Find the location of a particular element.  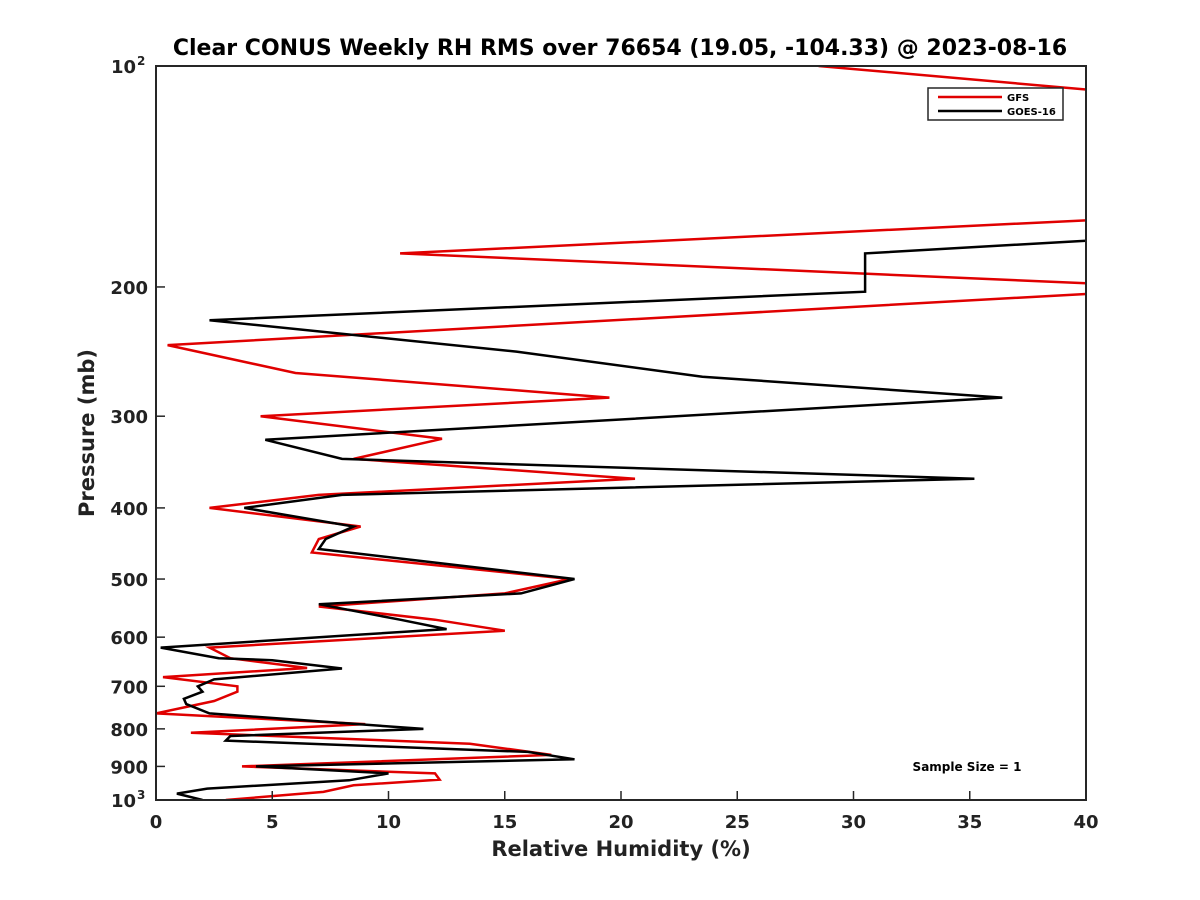

y-tick-label: 400 is located at coordinates (129, 509).